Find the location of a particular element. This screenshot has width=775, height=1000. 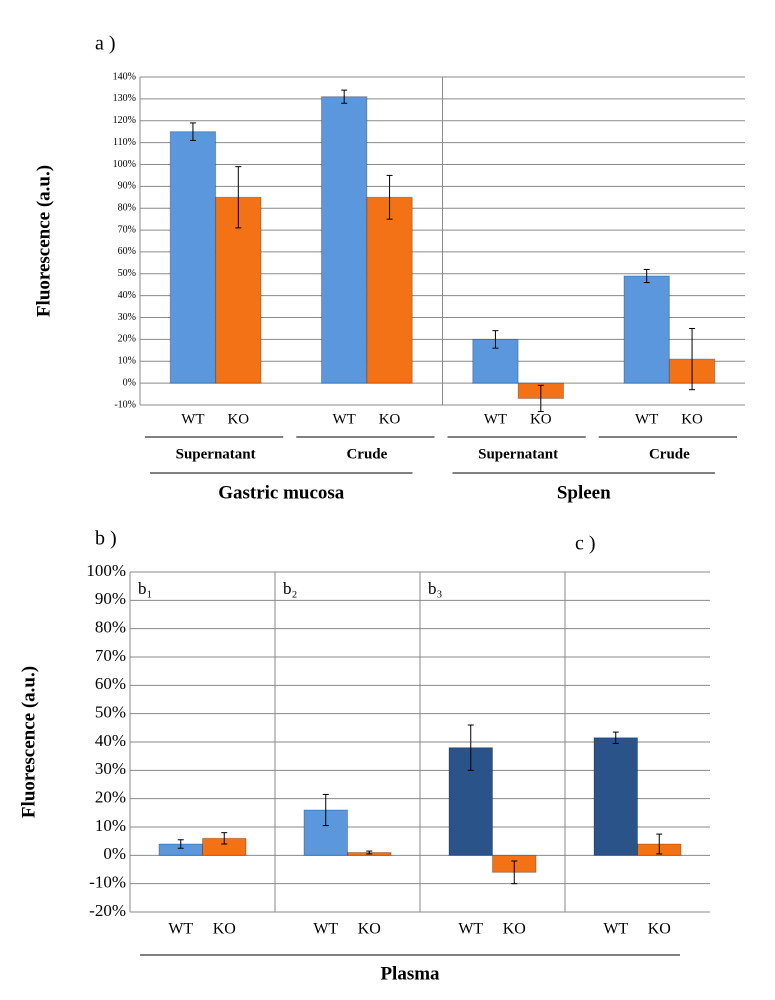

panel-label: b ) is located at coordinates (106, 539).